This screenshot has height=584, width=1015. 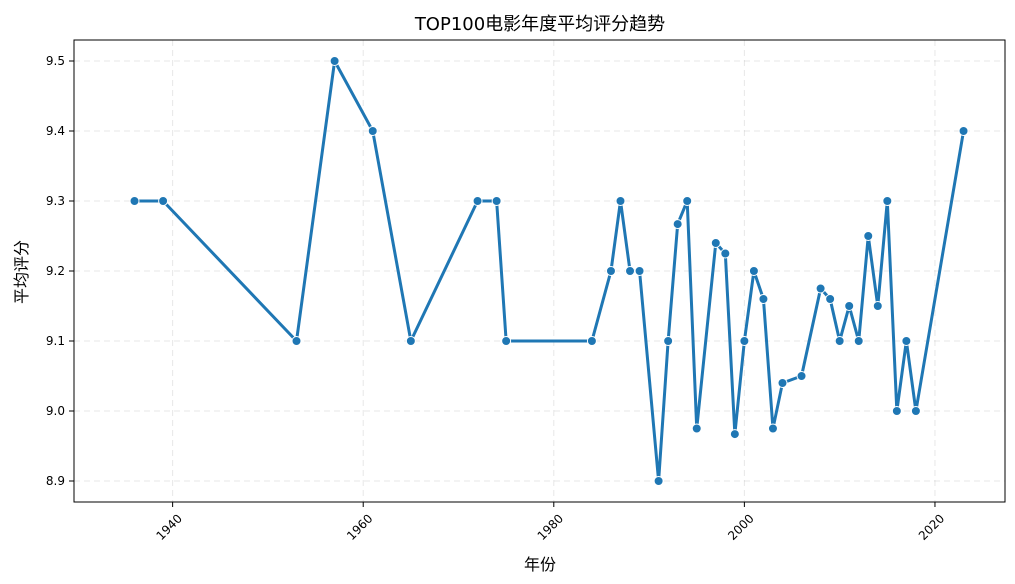 I want to click on y-tick-label: 9.5, so click(x=55, y=61).